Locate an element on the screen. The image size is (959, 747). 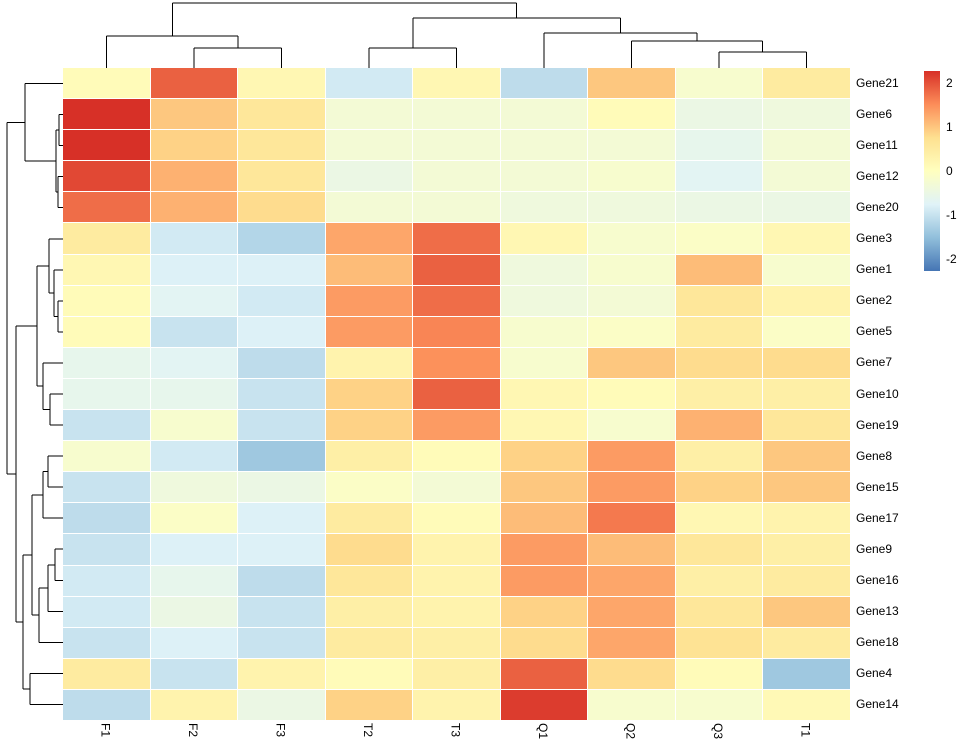
row-label: Gene17 is located at coordinates (877, 517).